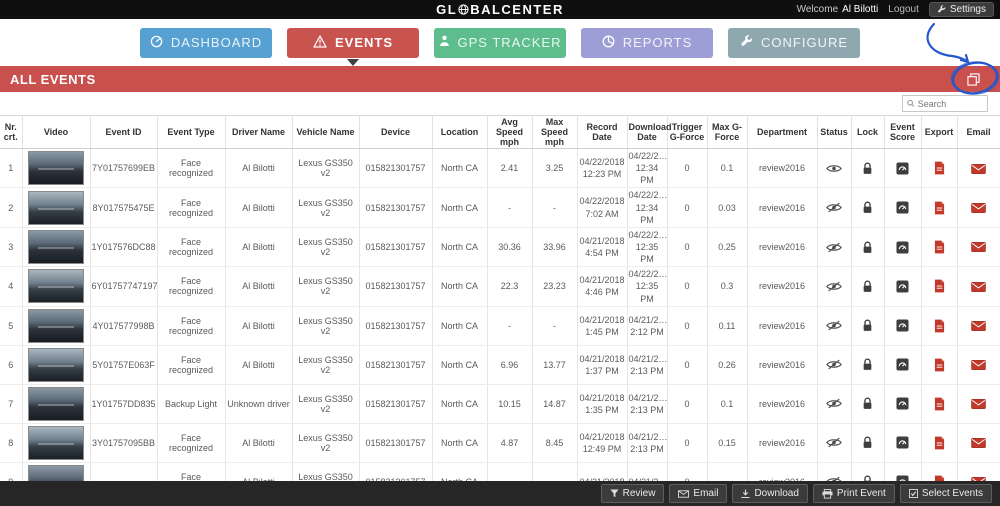 This screenshot has height=506, width=1000. I want to click on review-button: Review, so click(632, 493).